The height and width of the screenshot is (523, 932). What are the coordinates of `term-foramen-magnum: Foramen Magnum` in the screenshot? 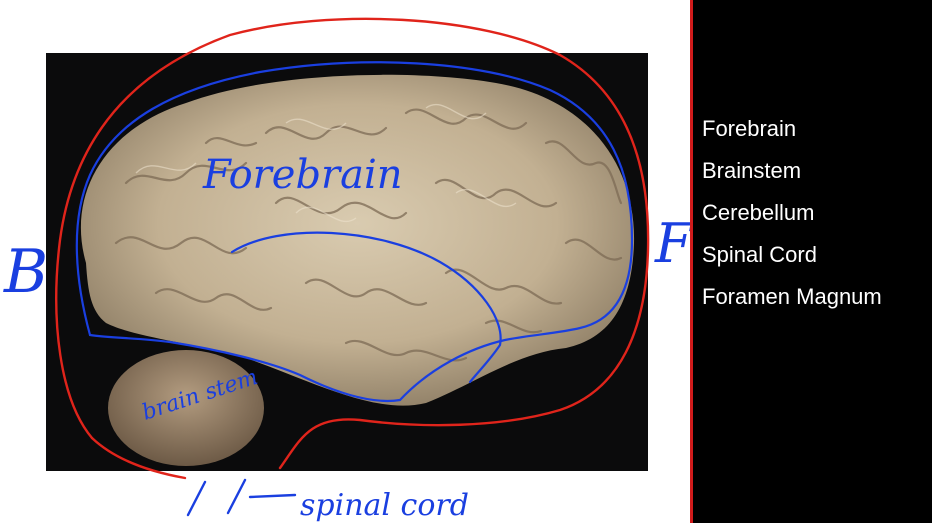 It's located at (792, 296).